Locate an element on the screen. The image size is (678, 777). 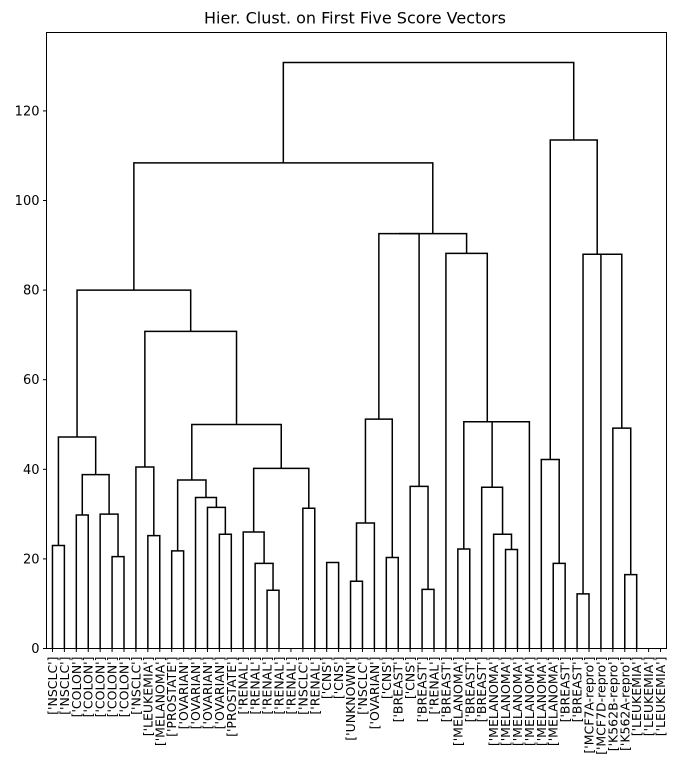
y-tick-label: 60 is located at coordinates (31, 380).